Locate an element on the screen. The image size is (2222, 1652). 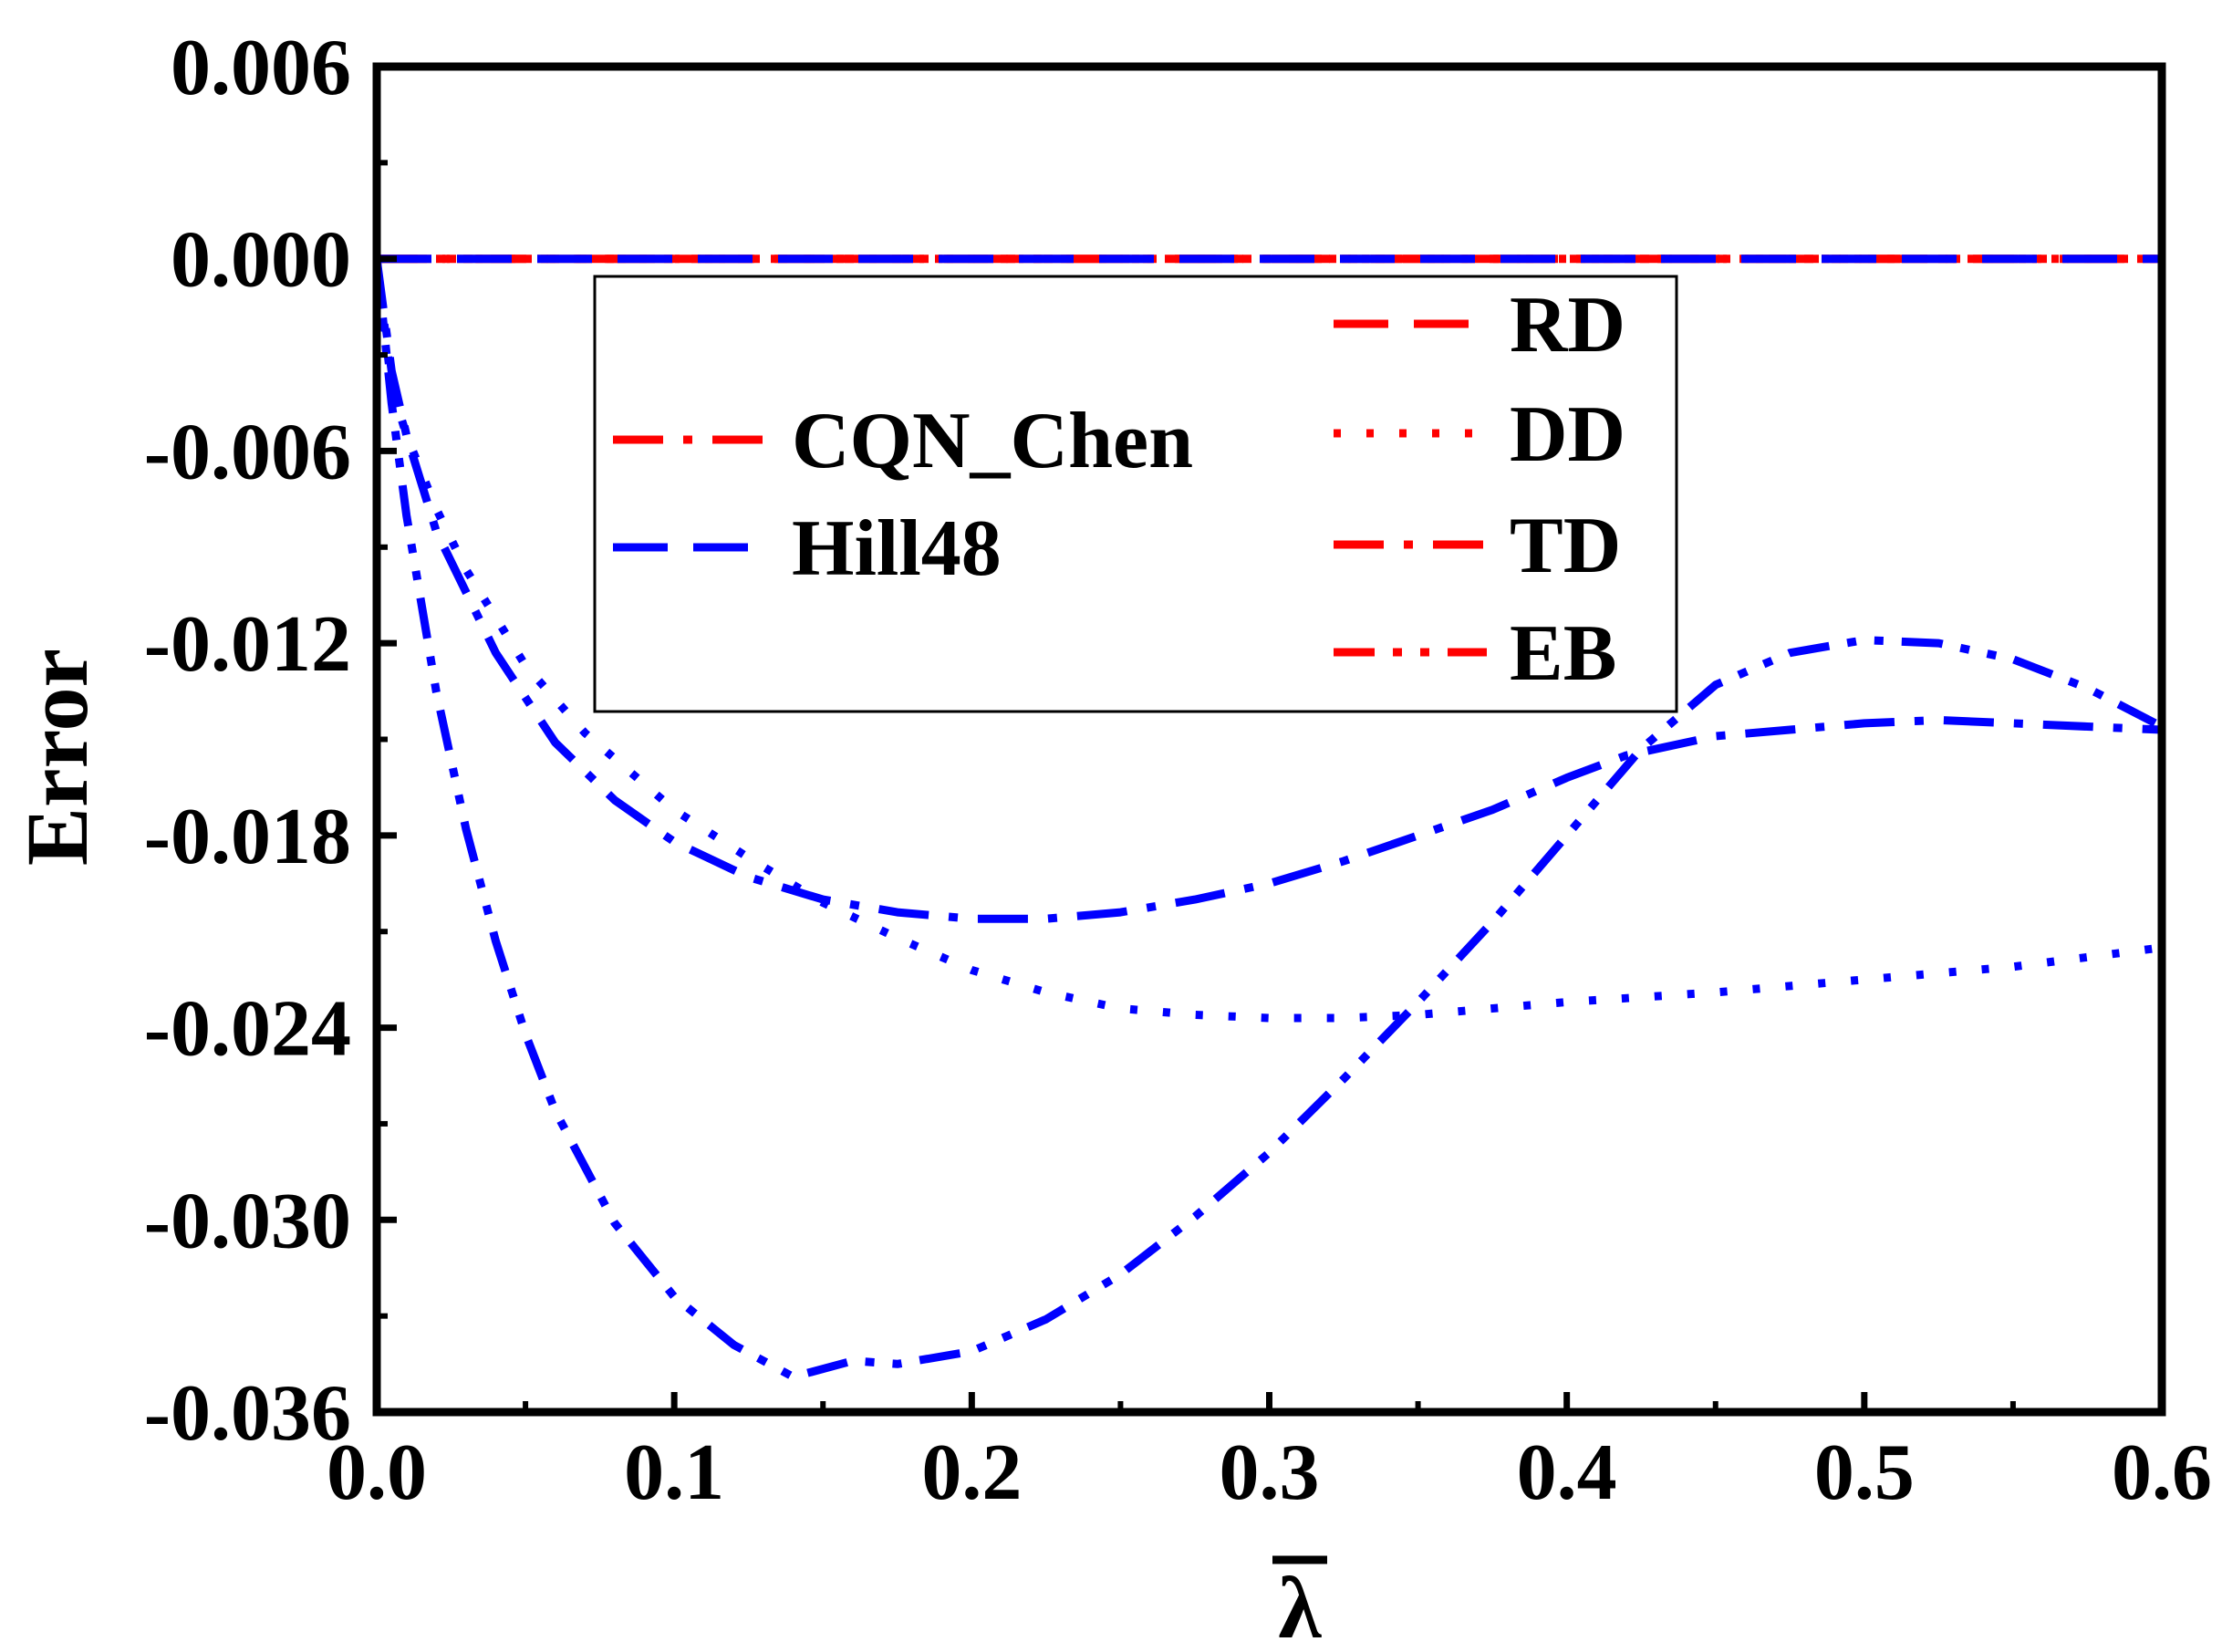
y-tick-label: 0.000 is located at coordinates (261, 261).